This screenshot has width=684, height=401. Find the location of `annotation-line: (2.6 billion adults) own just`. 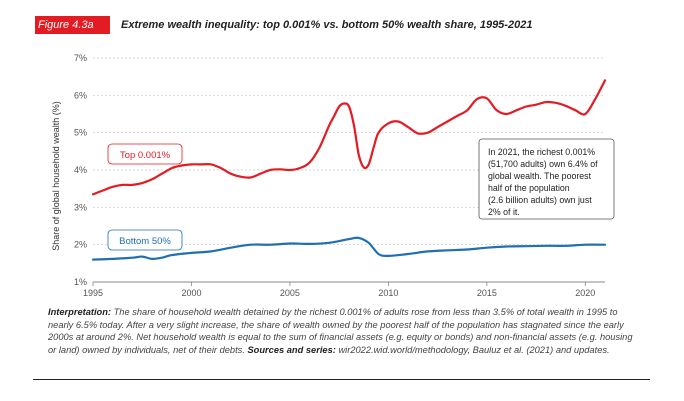

annotation-line: (2.6 billion adults) own just is located at coordinates (540, 200).